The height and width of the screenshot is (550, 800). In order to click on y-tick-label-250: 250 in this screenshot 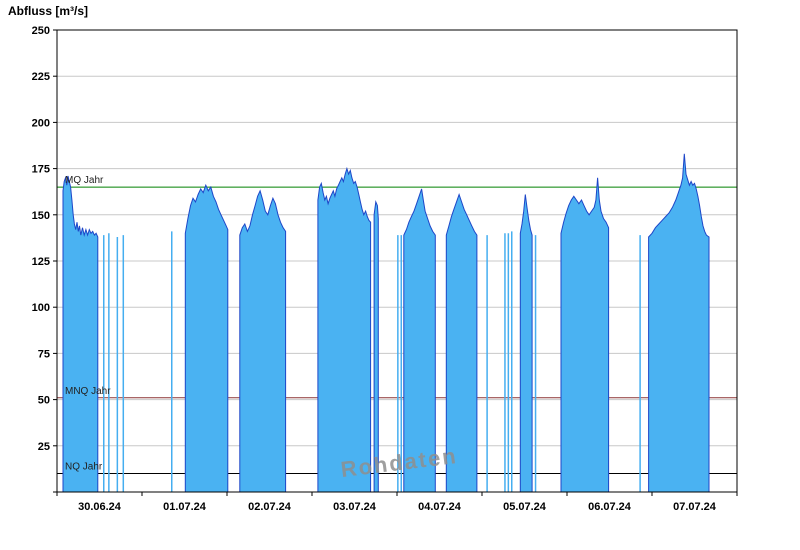, I will do `click(41, 31)`.